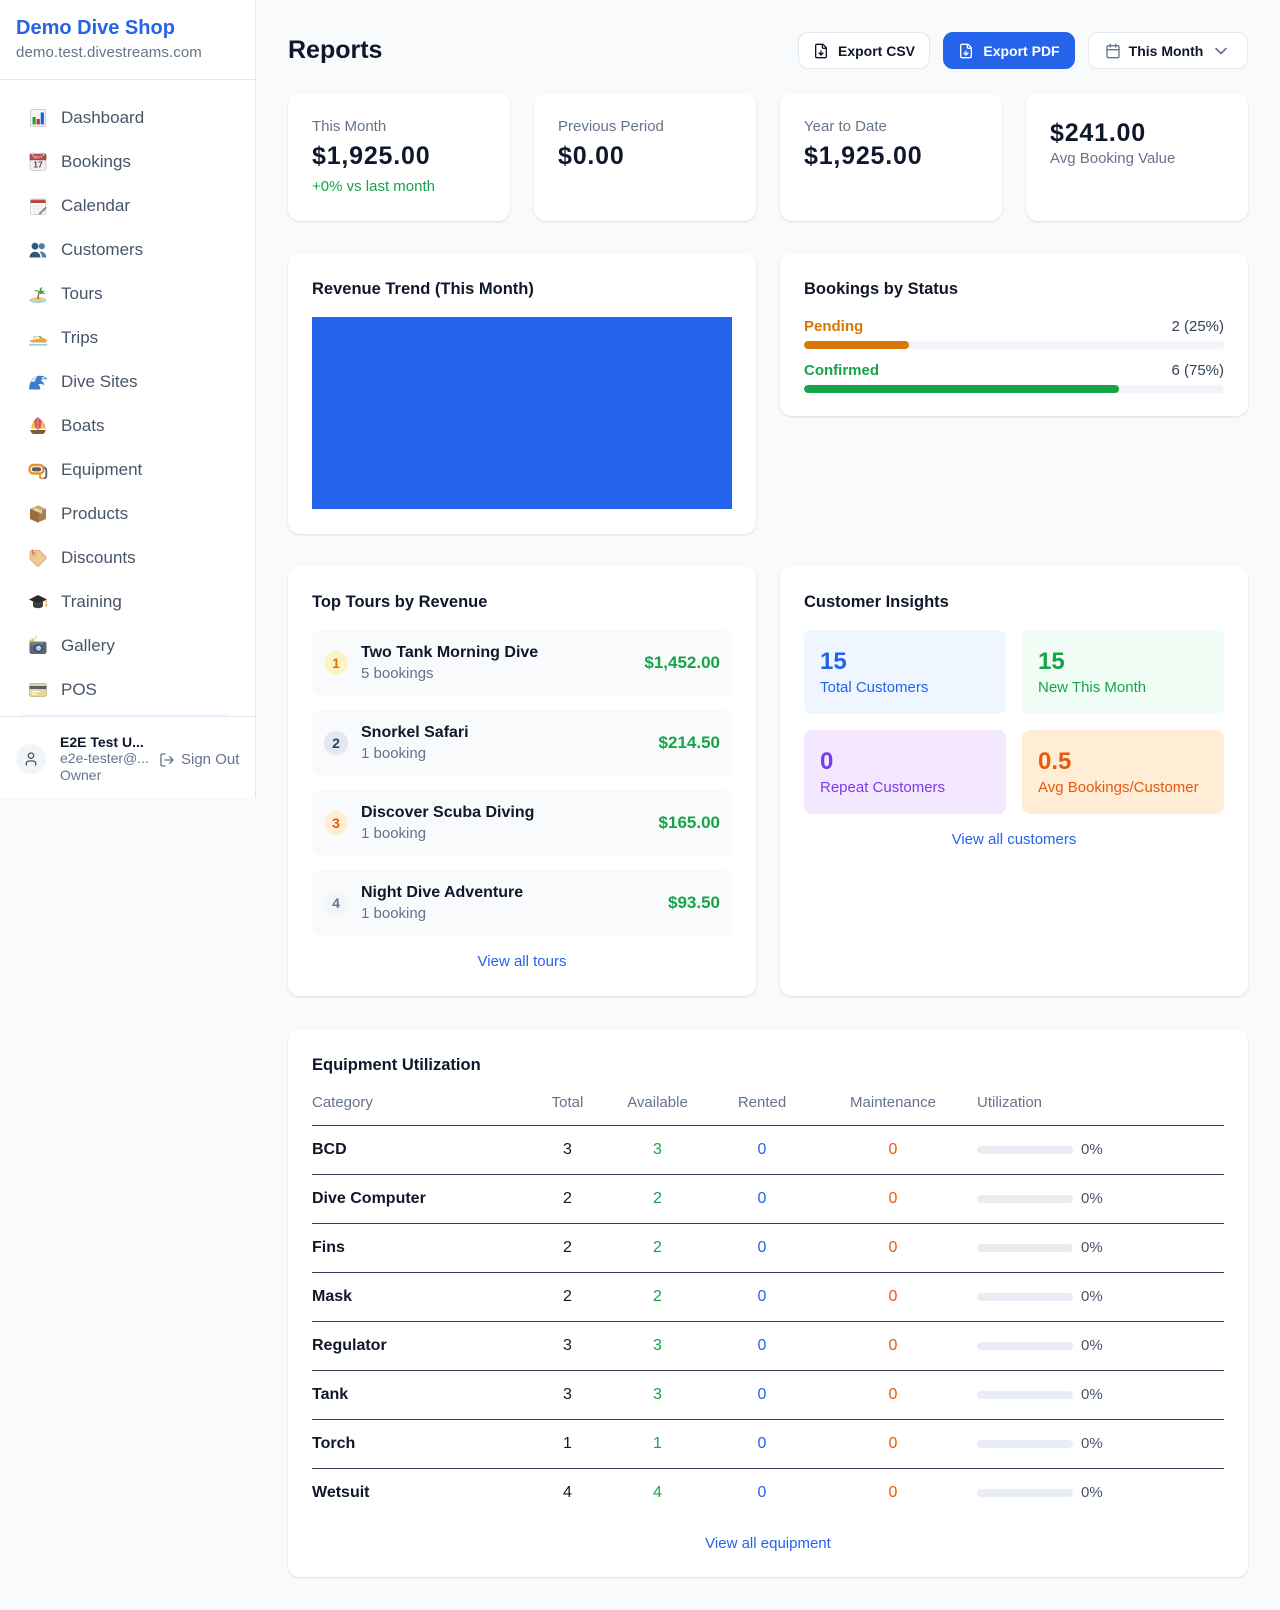 The height and width of the screenshot is (1610, 1280). What do you see at coordinates (38, 165) in the screenshot?
I see `svg-text: 17` at bounding box center [38, 165].